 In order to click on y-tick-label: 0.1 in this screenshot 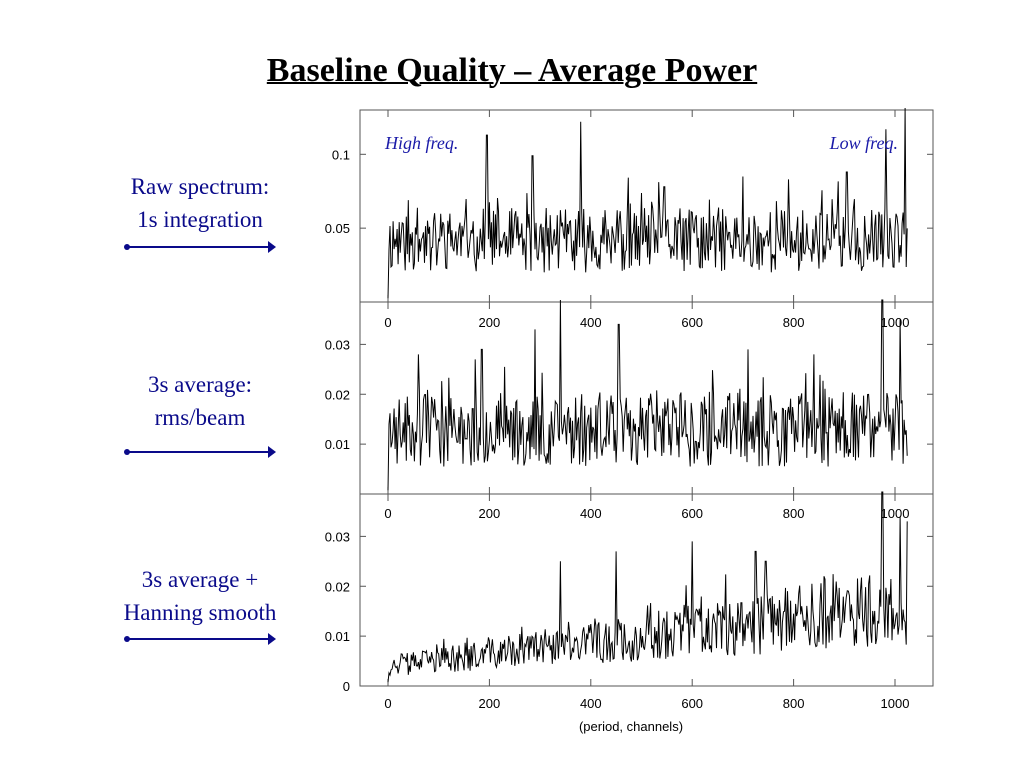, I will do `click(341, 154)`.